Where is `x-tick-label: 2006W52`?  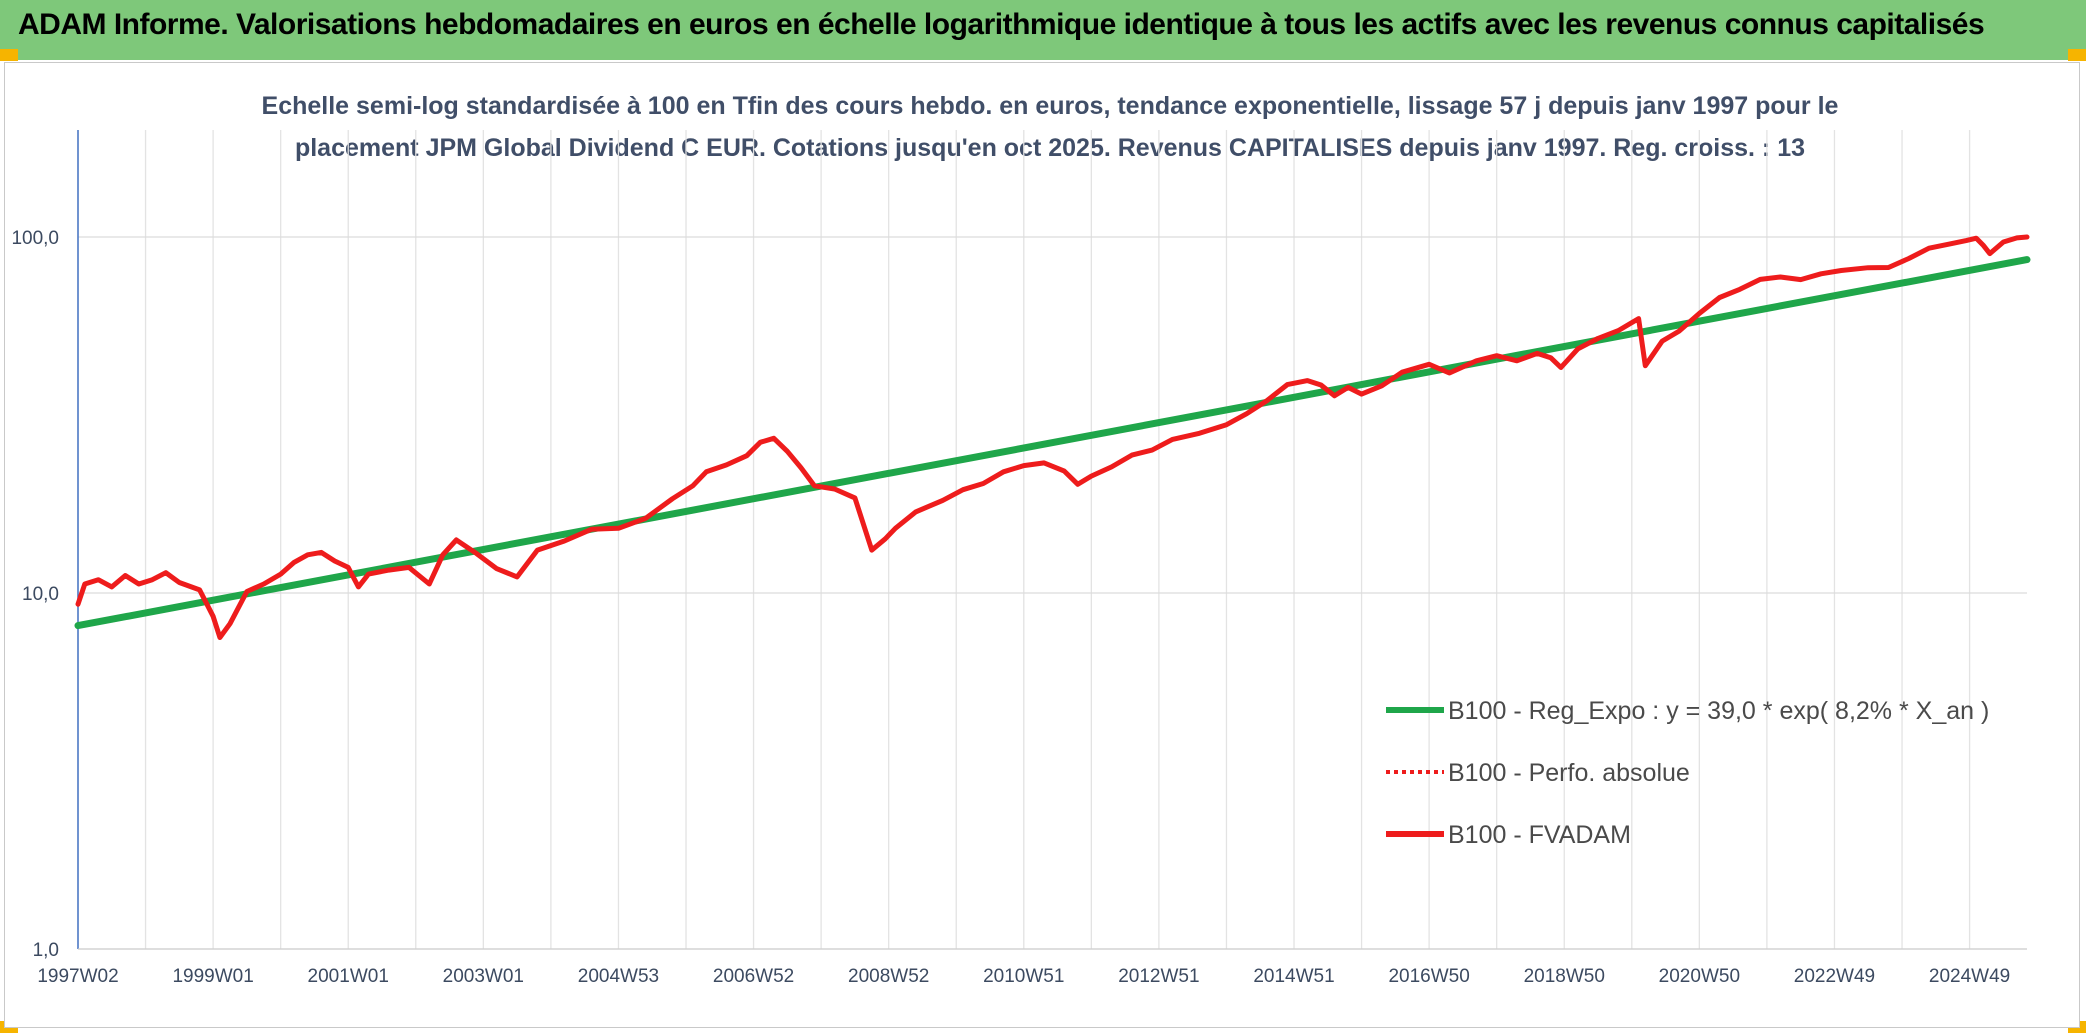
x-tick-label: 2006W52 is located at coordinates (753, 976).